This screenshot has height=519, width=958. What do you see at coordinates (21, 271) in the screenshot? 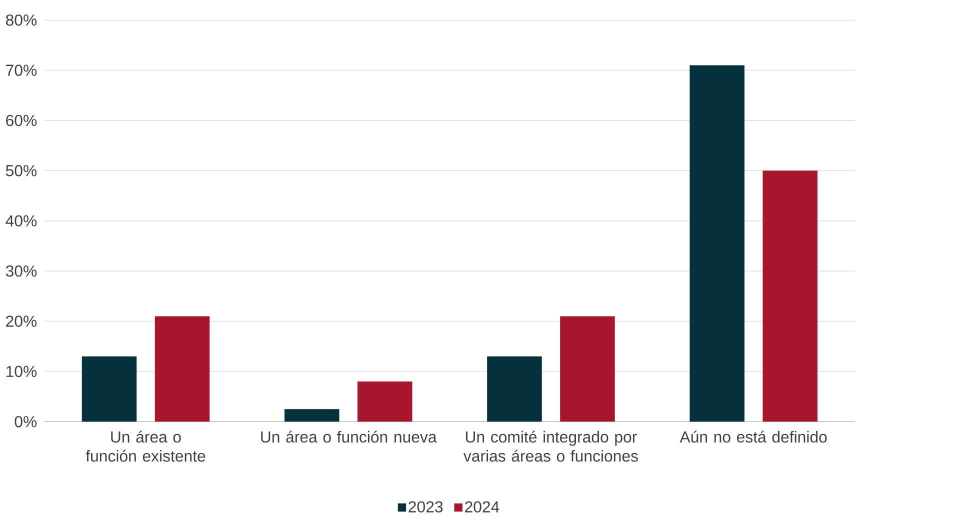
I see `y-tick-label: 30%` at bounding box center [21, 271].